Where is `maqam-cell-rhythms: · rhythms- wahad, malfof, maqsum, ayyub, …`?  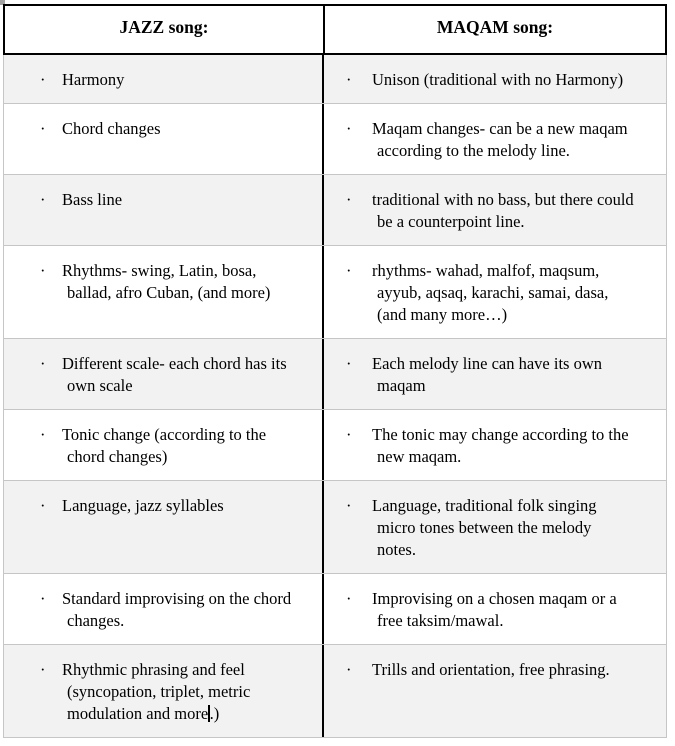
maqam-cell-rhythms: · rhythms- wahad, malfof, maqsum, ayyub, … is located at coordinates (495, 292).